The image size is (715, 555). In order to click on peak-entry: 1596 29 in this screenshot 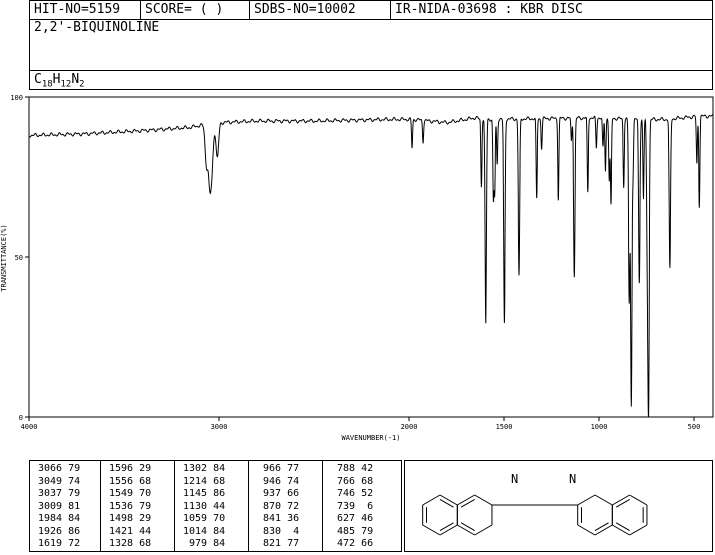, I will do `click(130, 468)`.